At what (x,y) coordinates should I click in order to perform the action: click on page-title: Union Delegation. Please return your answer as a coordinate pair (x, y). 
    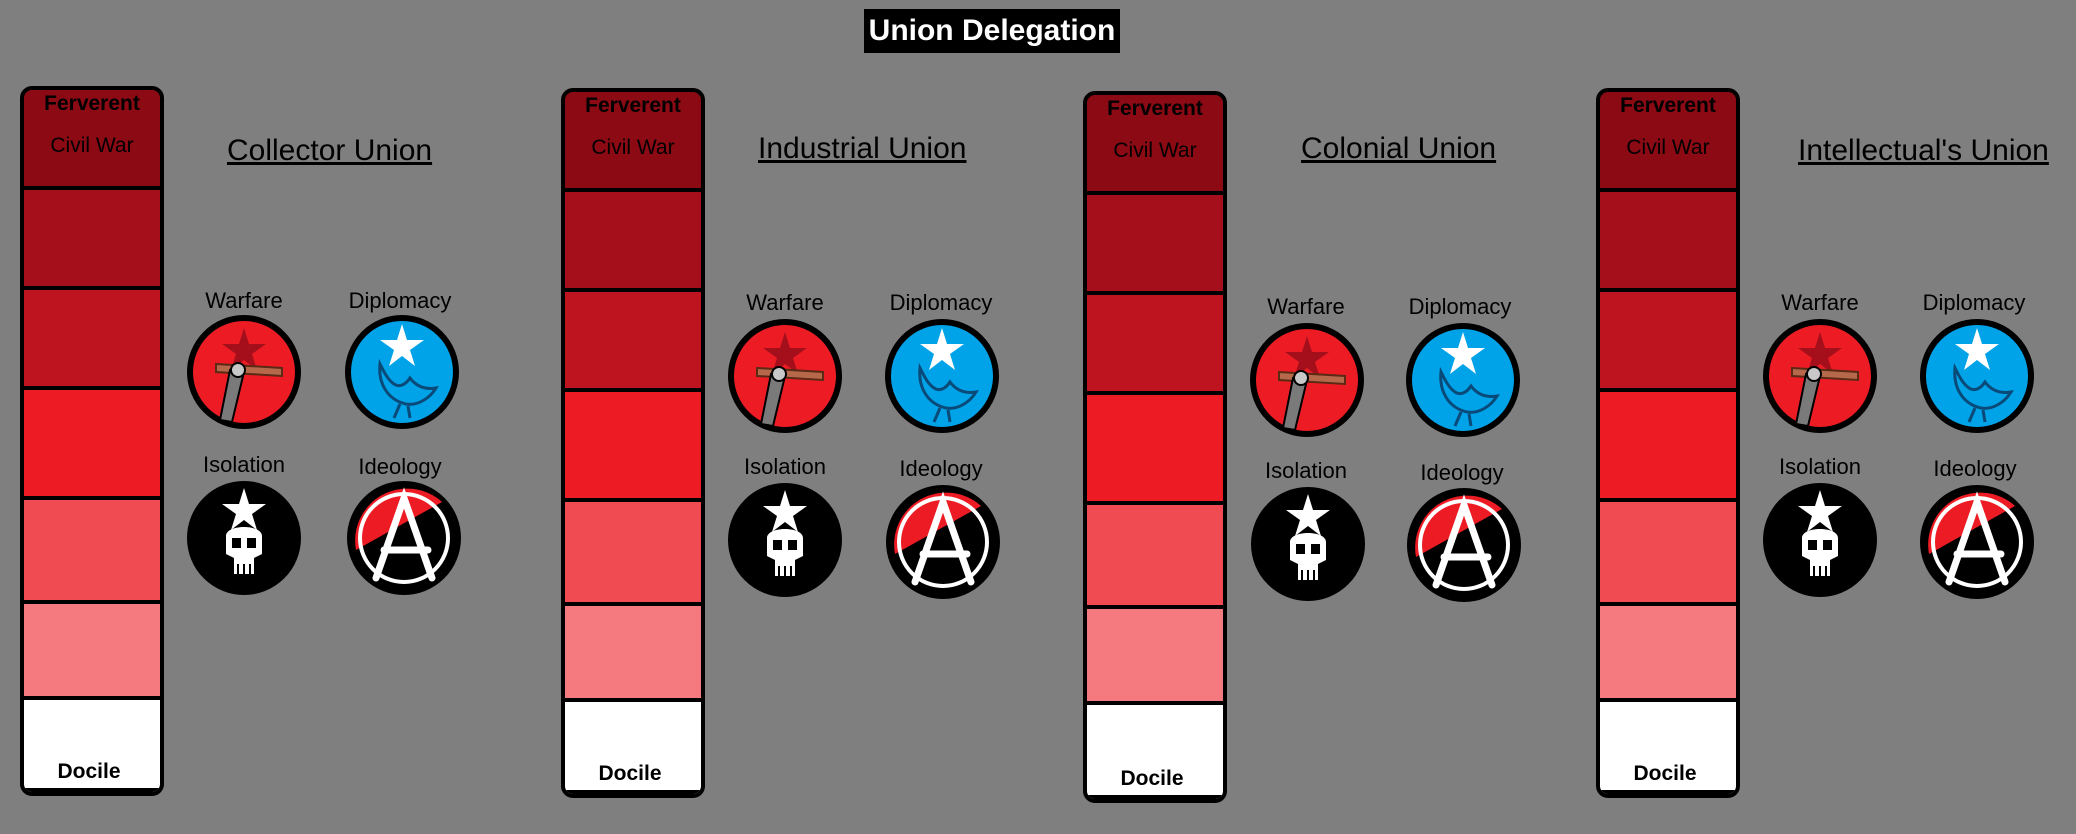
    Looking at the image, I should click on (992, 31).